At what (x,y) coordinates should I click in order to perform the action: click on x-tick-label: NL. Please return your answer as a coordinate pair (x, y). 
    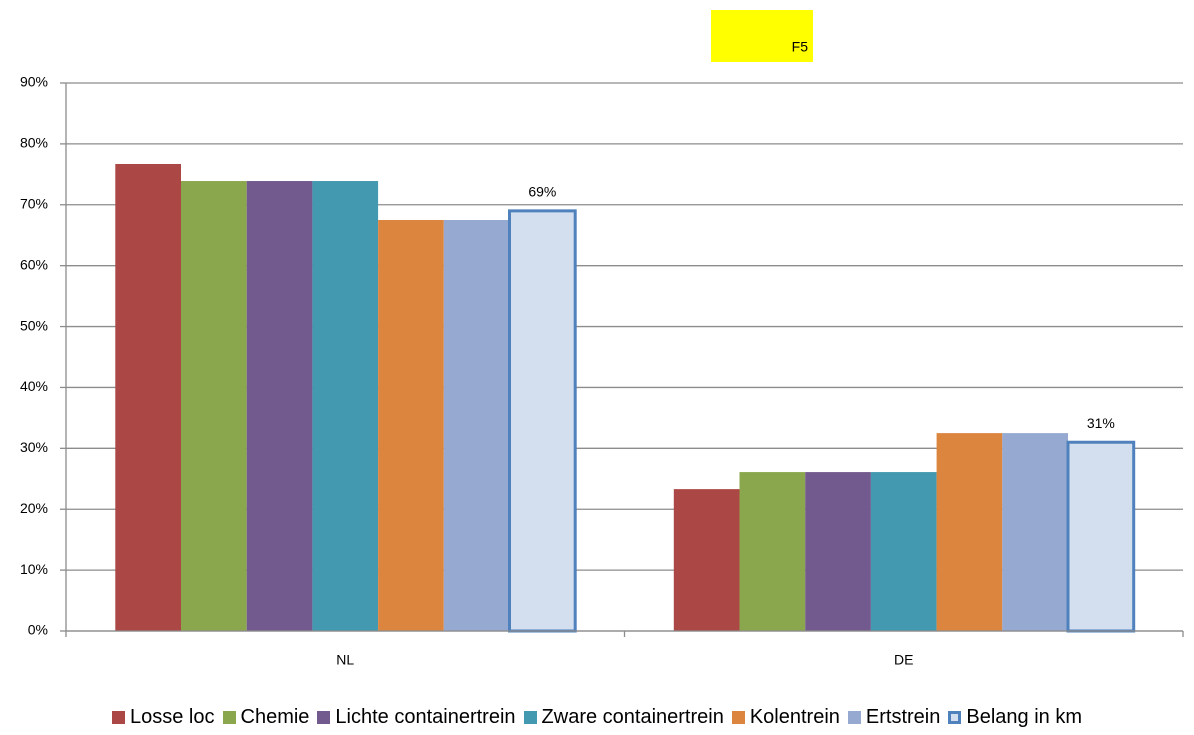
    Looking at the image, I should click on (345, 660).